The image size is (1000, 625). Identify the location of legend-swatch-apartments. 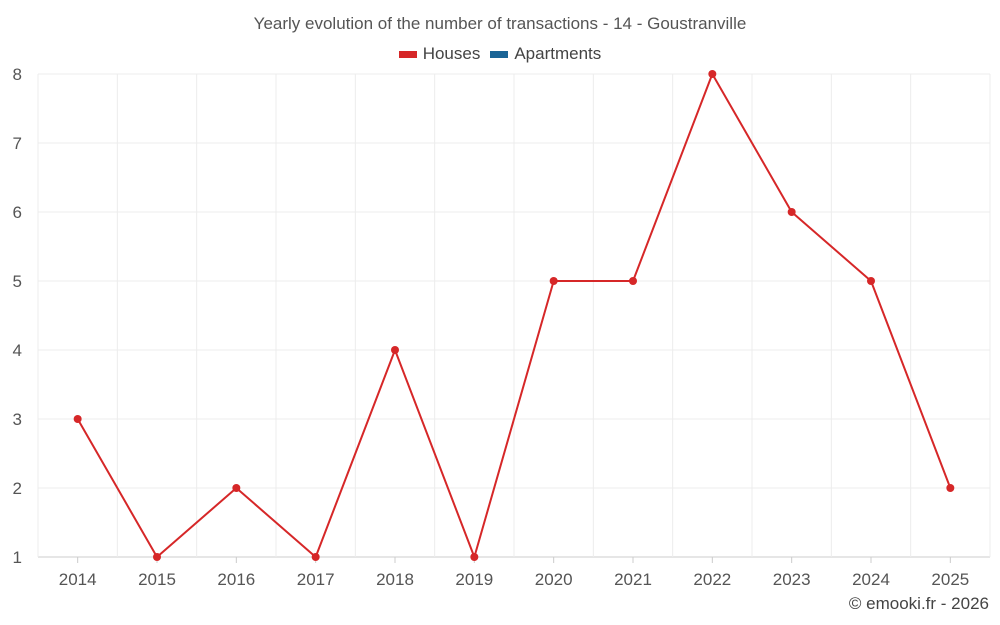
(499, 54).